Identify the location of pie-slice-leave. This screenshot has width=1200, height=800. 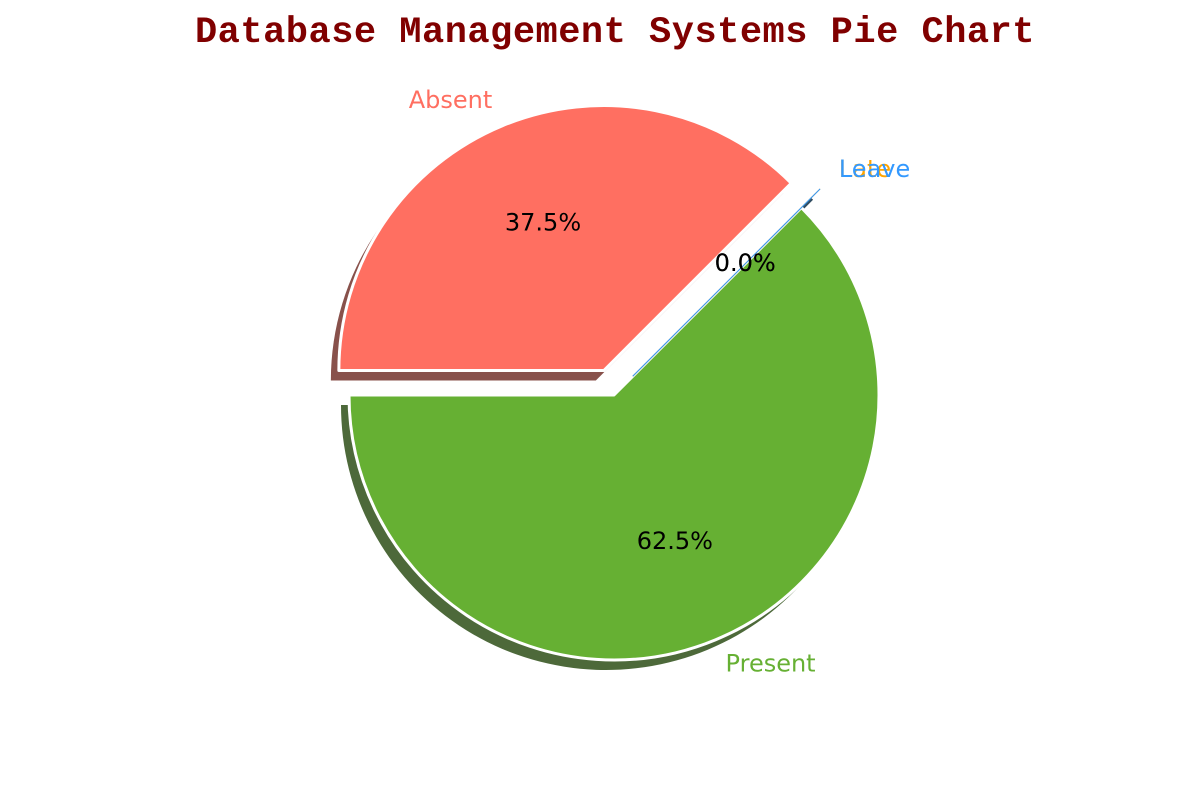
(726, 282).